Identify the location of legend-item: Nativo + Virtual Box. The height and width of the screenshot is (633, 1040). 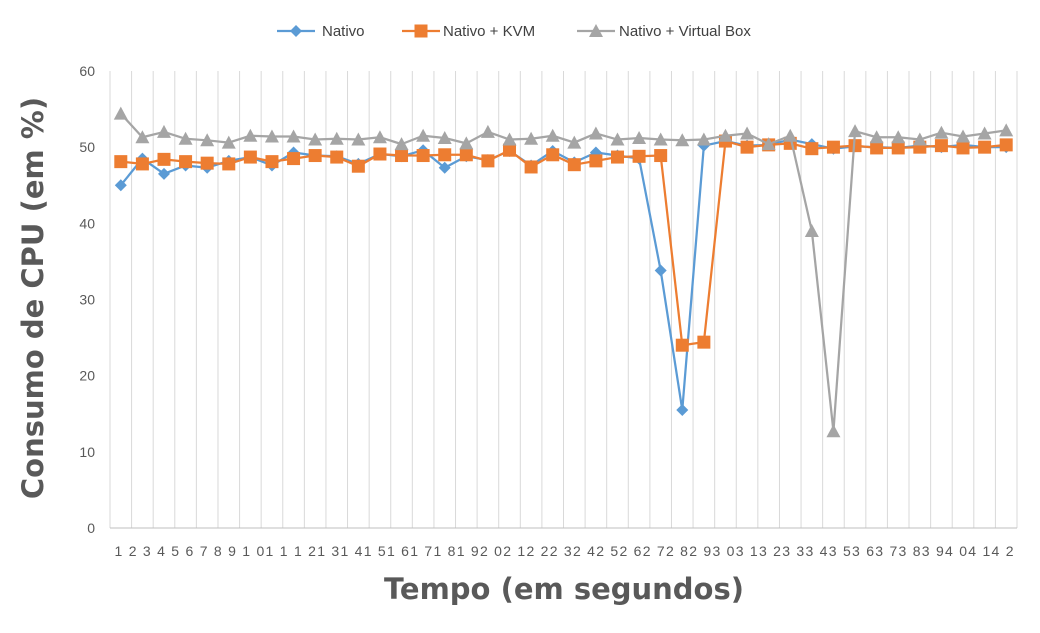
(664, 31).